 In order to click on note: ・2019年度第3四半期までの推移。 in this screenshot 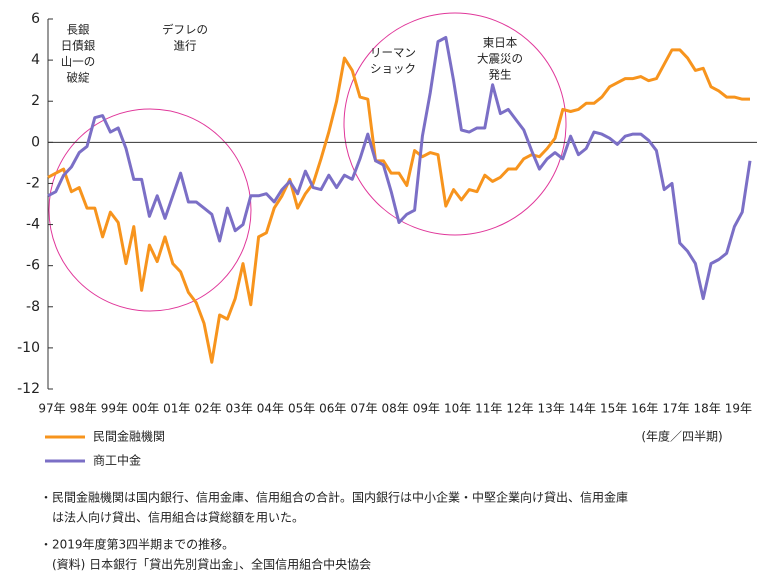, I will do `click(137, 544)`.